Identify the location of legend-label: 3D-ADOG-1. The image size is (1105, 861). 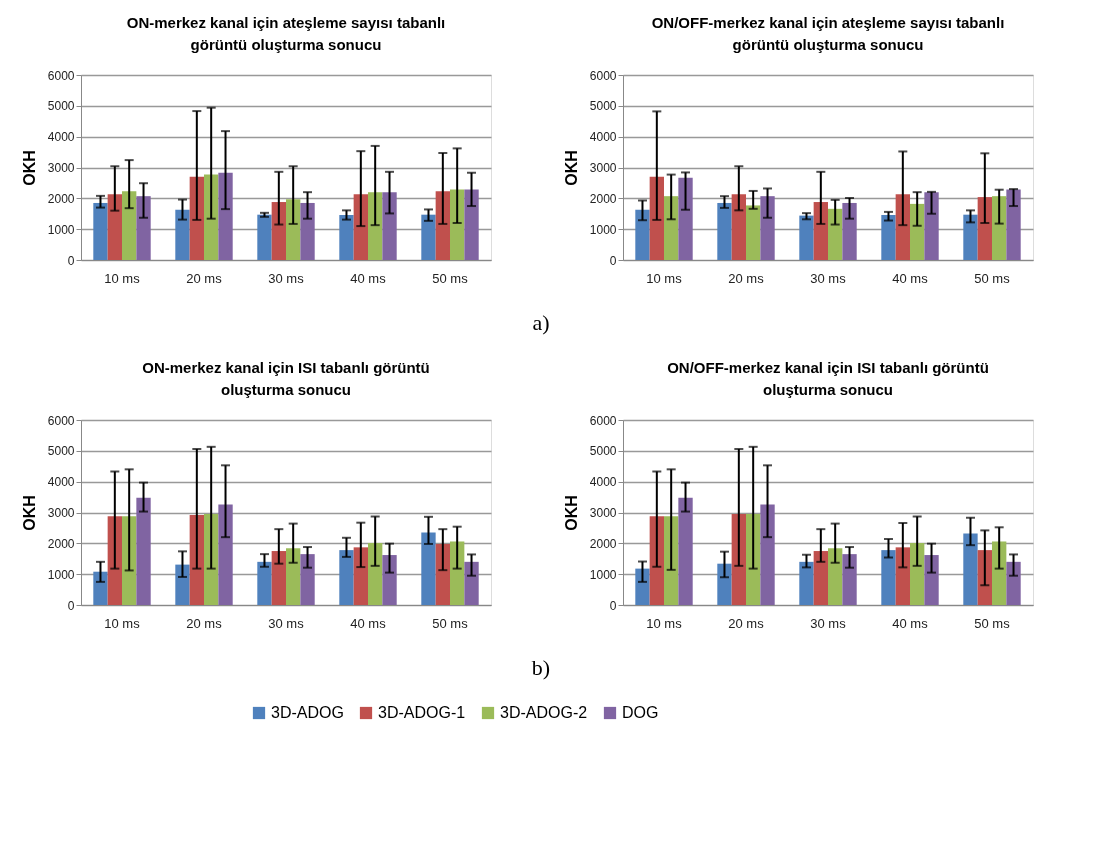
(422, 712).